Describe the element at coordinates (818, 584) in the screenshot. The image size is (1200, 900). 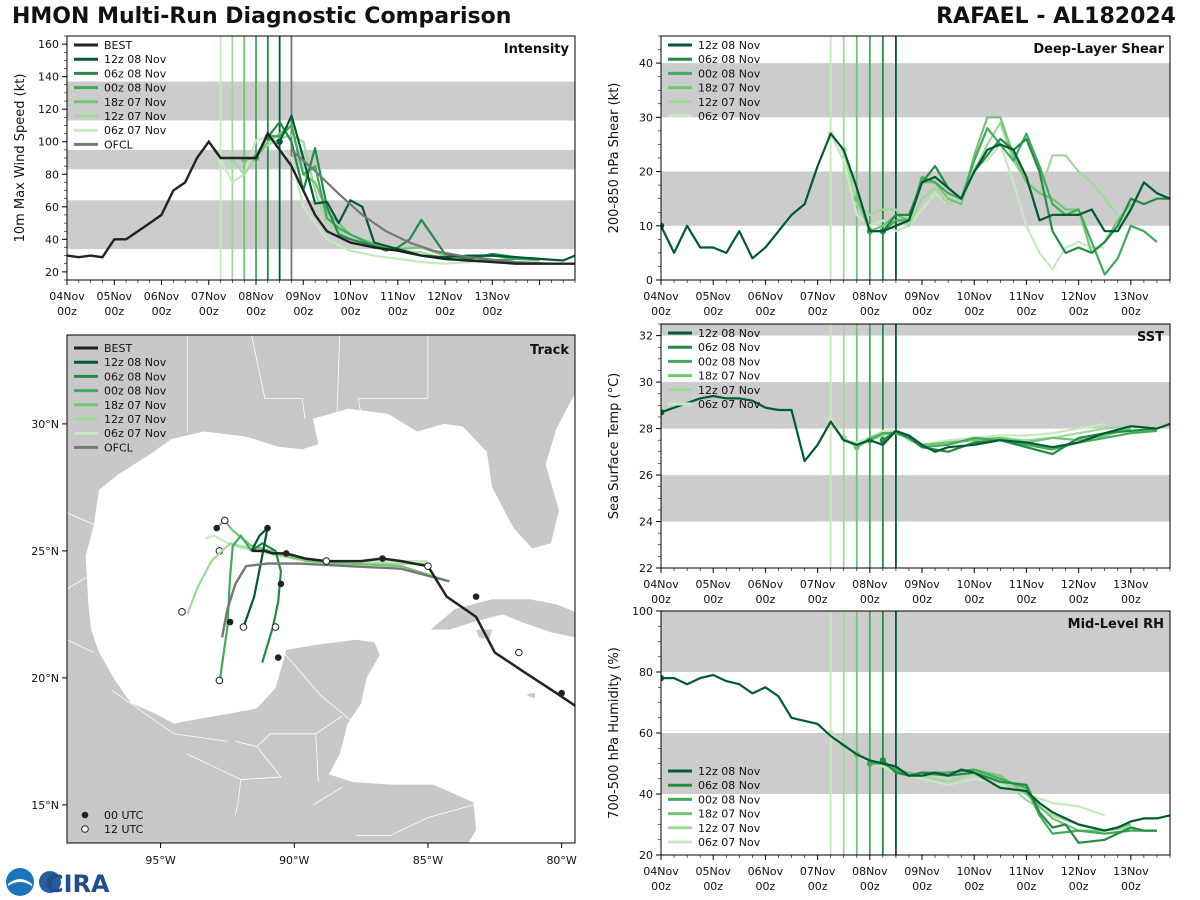
I see `sst-xtick-label: 07Nov` at that location.